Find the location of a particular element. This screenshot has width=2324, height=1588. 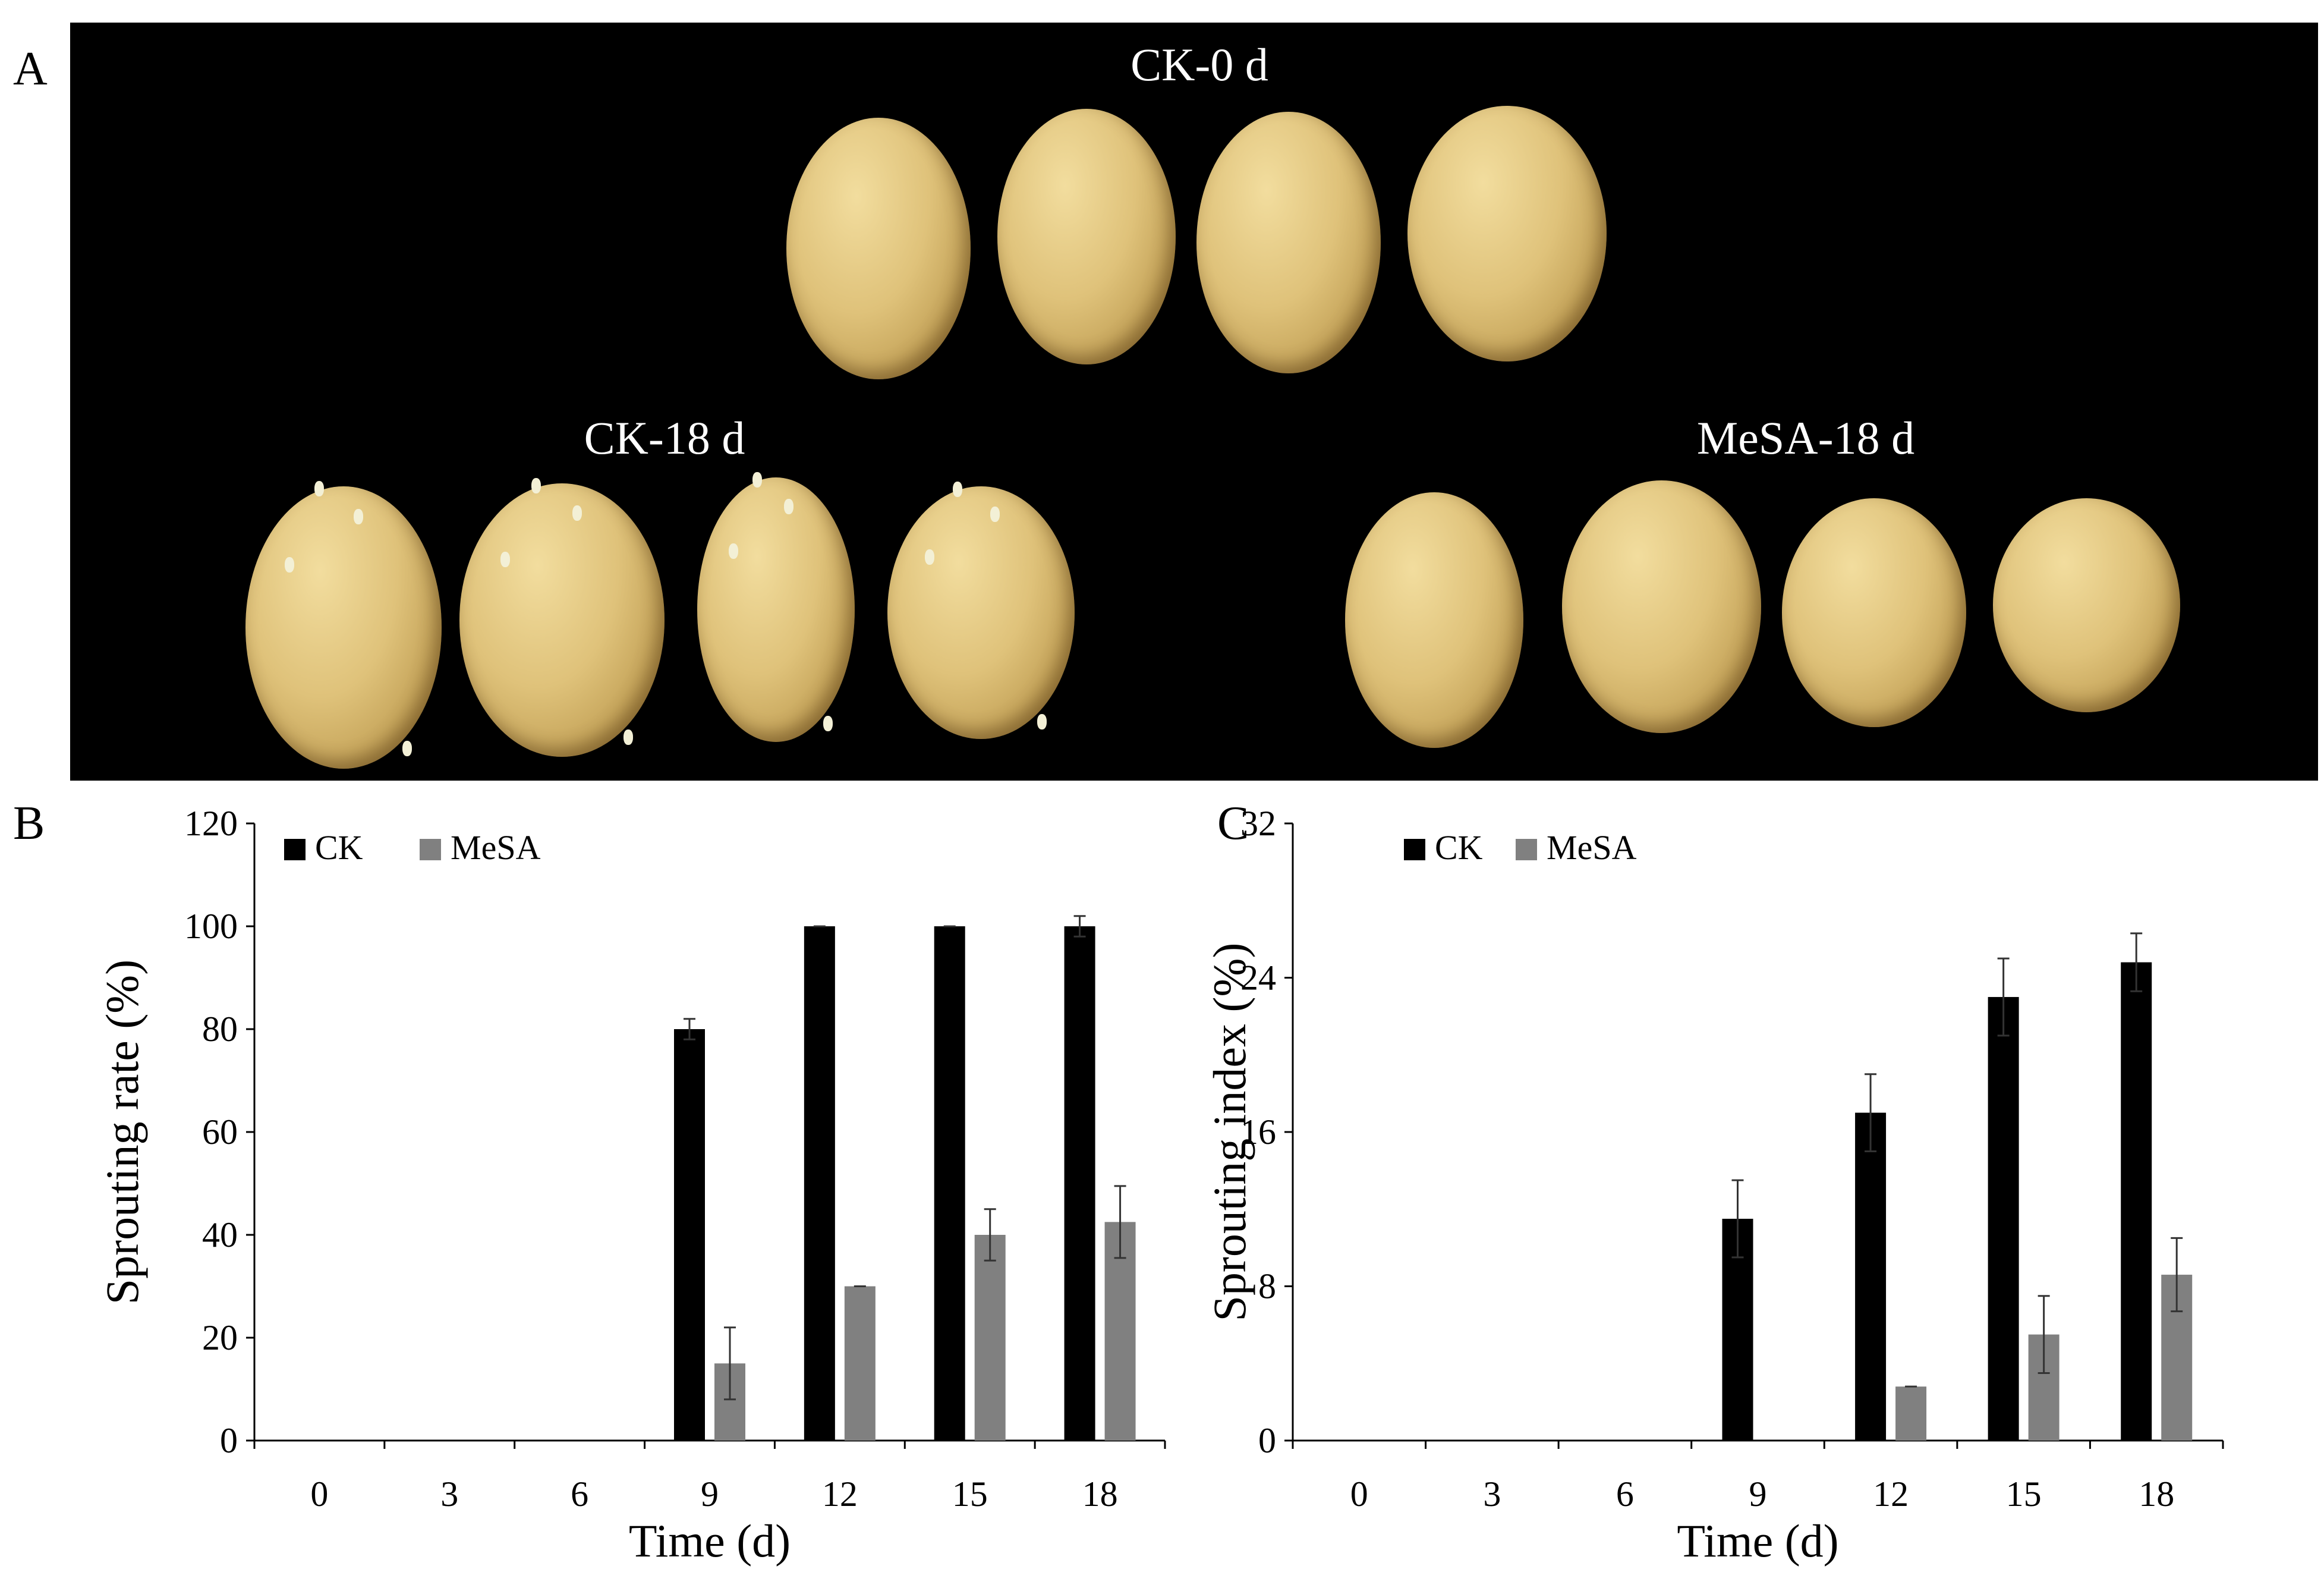

group-label-mesa-18d: MeSA-18 d is located at coordinates (1805, 438).